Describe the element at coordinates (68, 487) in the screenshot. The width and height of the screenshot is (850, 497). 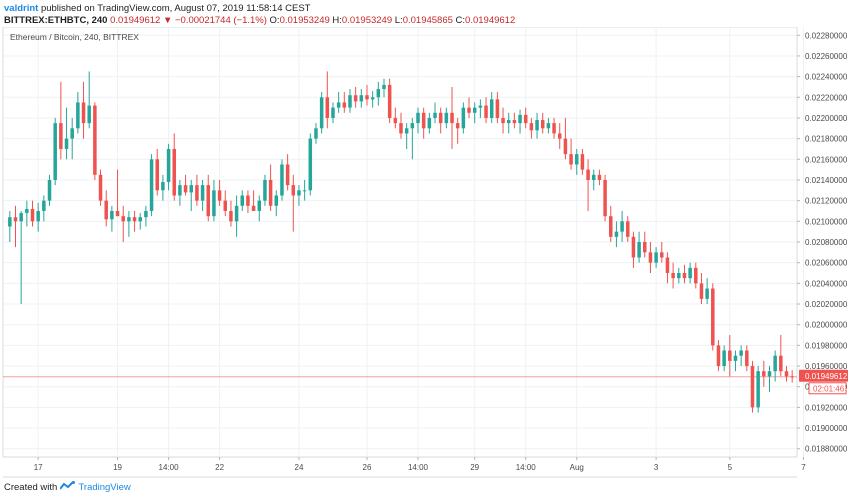
I see `tradingview-logo-icon` at that location.